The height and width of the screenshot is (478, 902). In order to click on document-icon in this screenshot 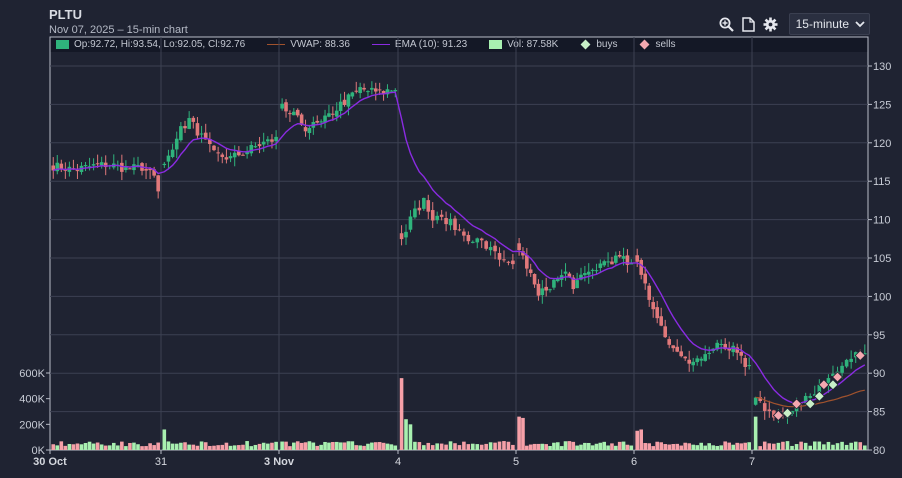, I will do `click(749, 24)`.